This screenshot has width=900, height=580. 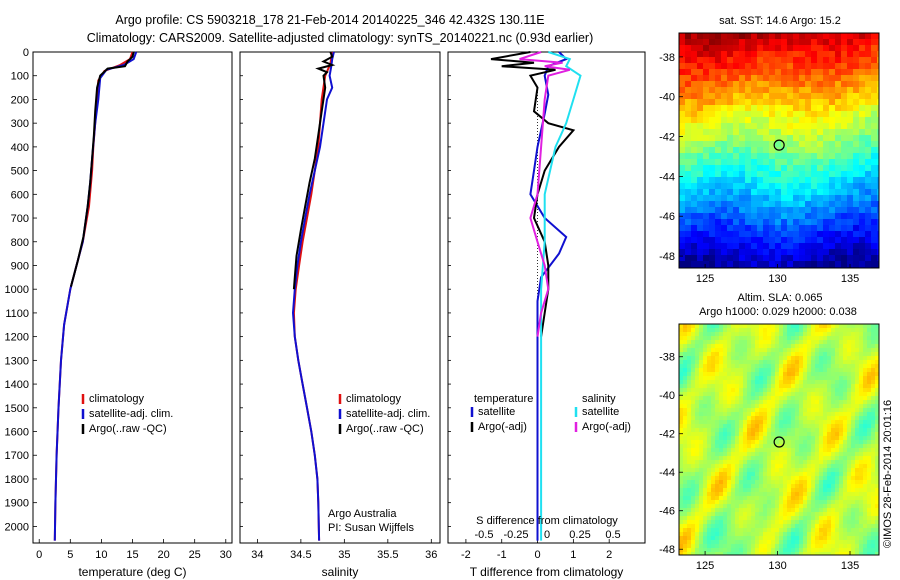 What do you see at coordinates (561, 296) in the screenshot?
I see `series-line-satellite` at bounding box center [561, 296].